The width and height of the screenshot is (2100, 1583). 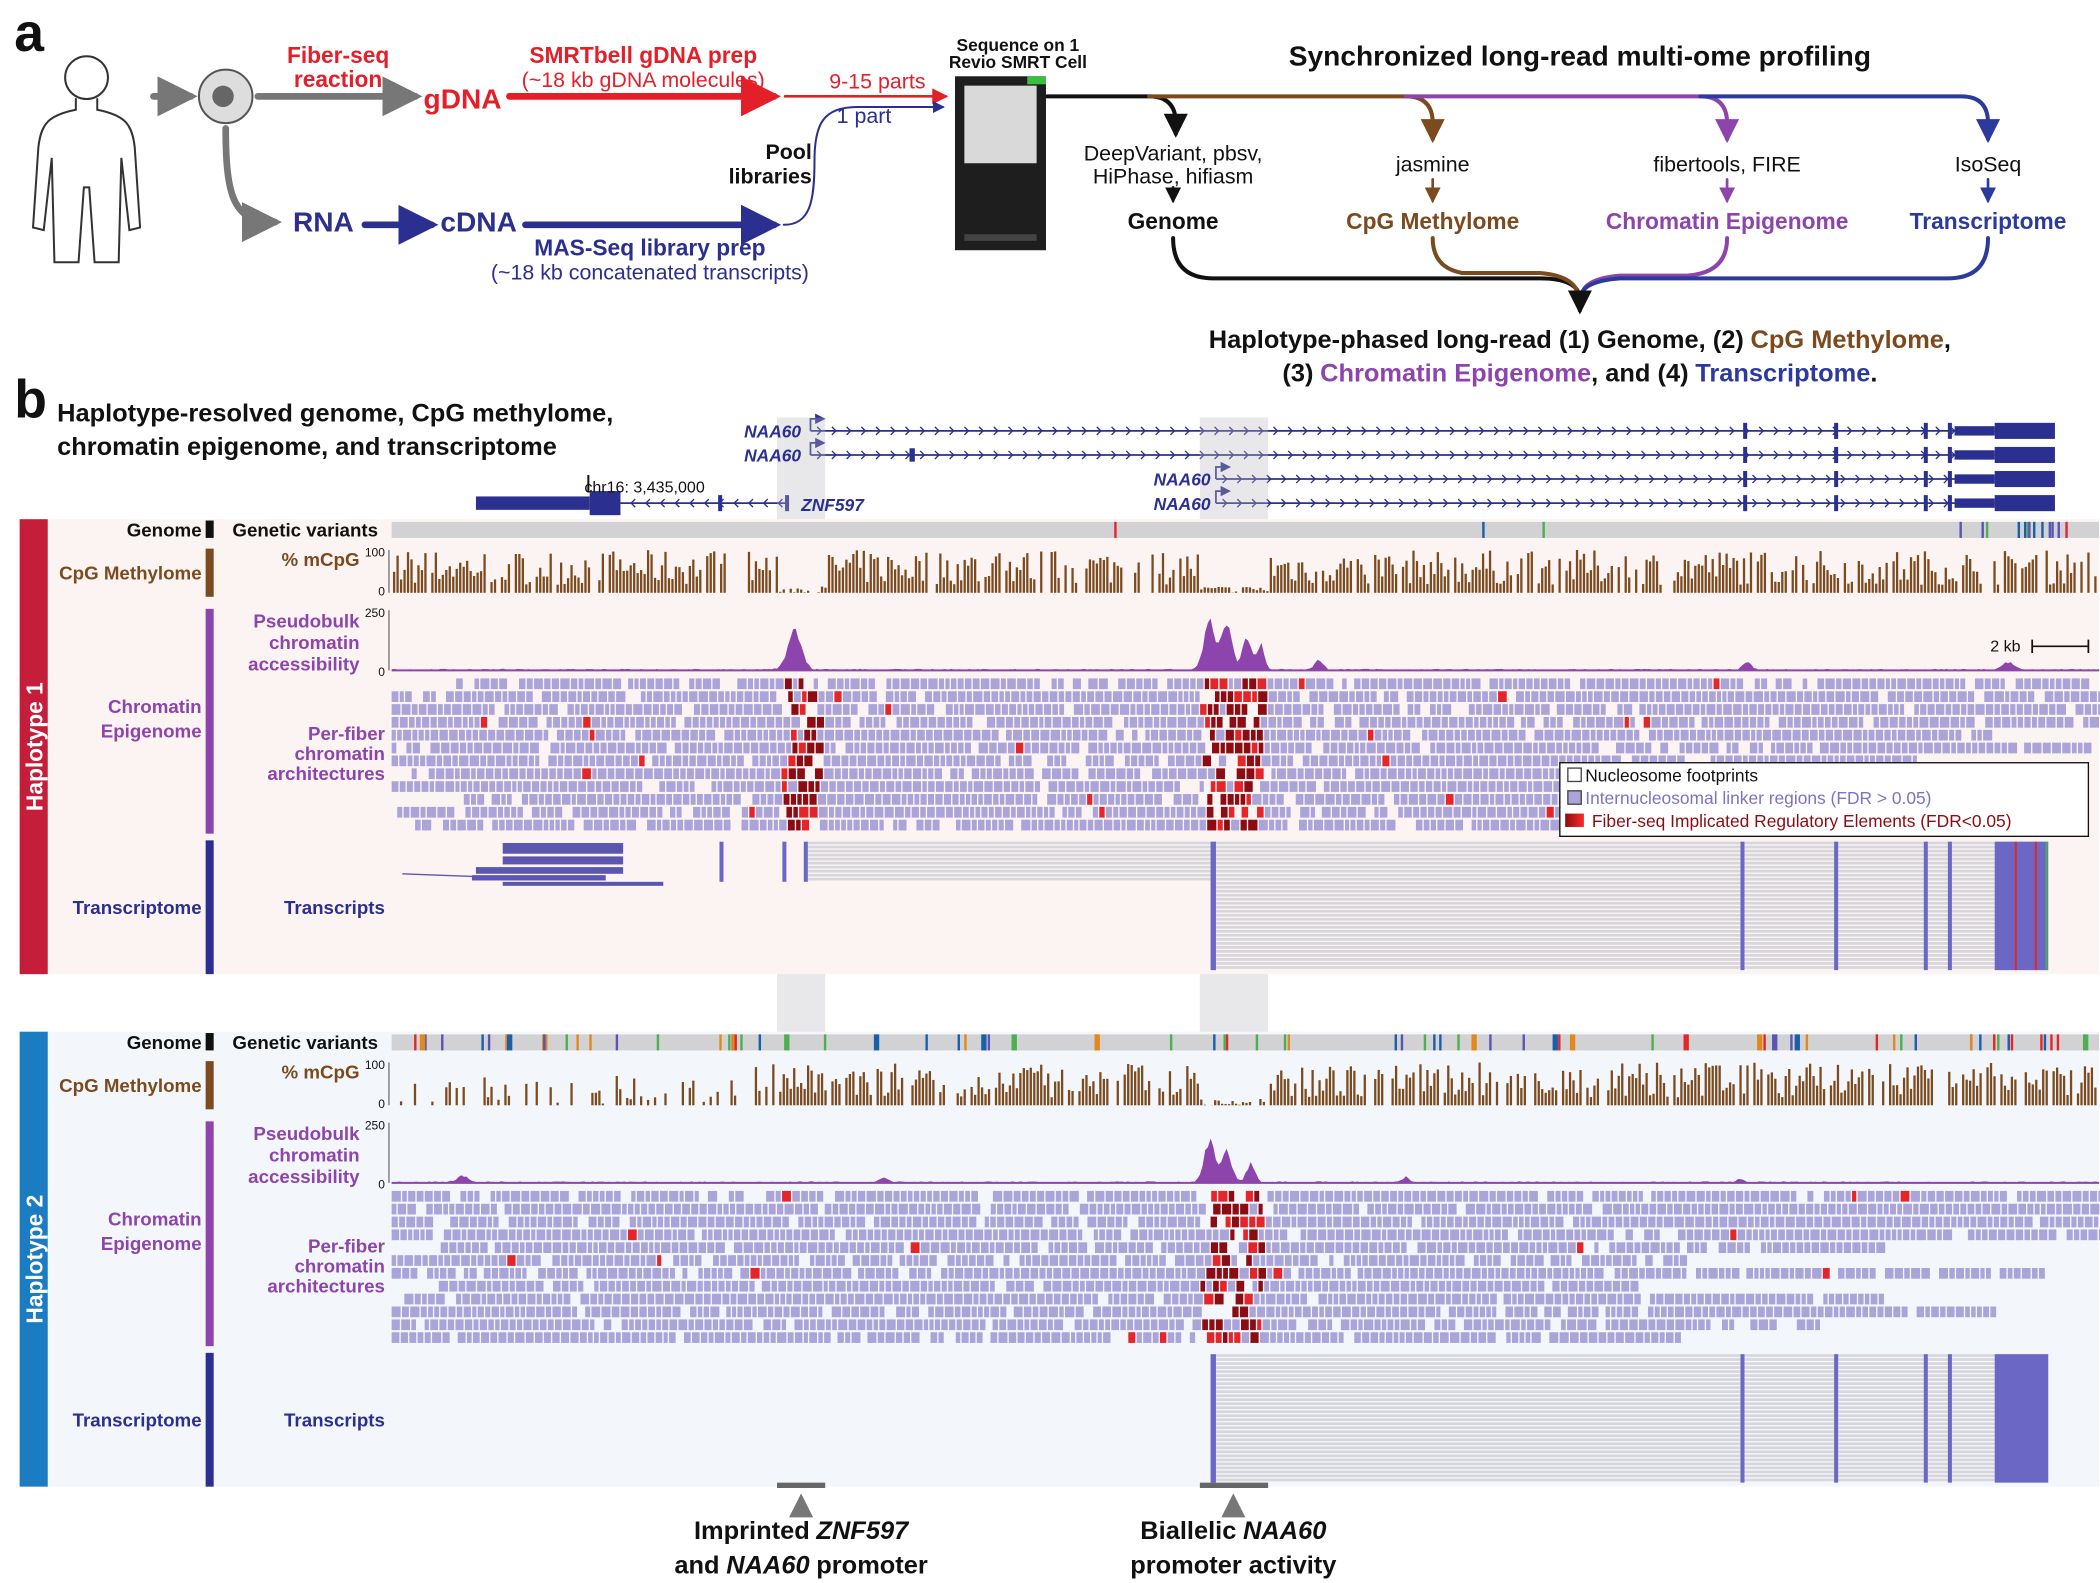 What do you see at coordinates (583, 883) in the screenshot?
I see `transcript-read` at bounding box center [583, 883].